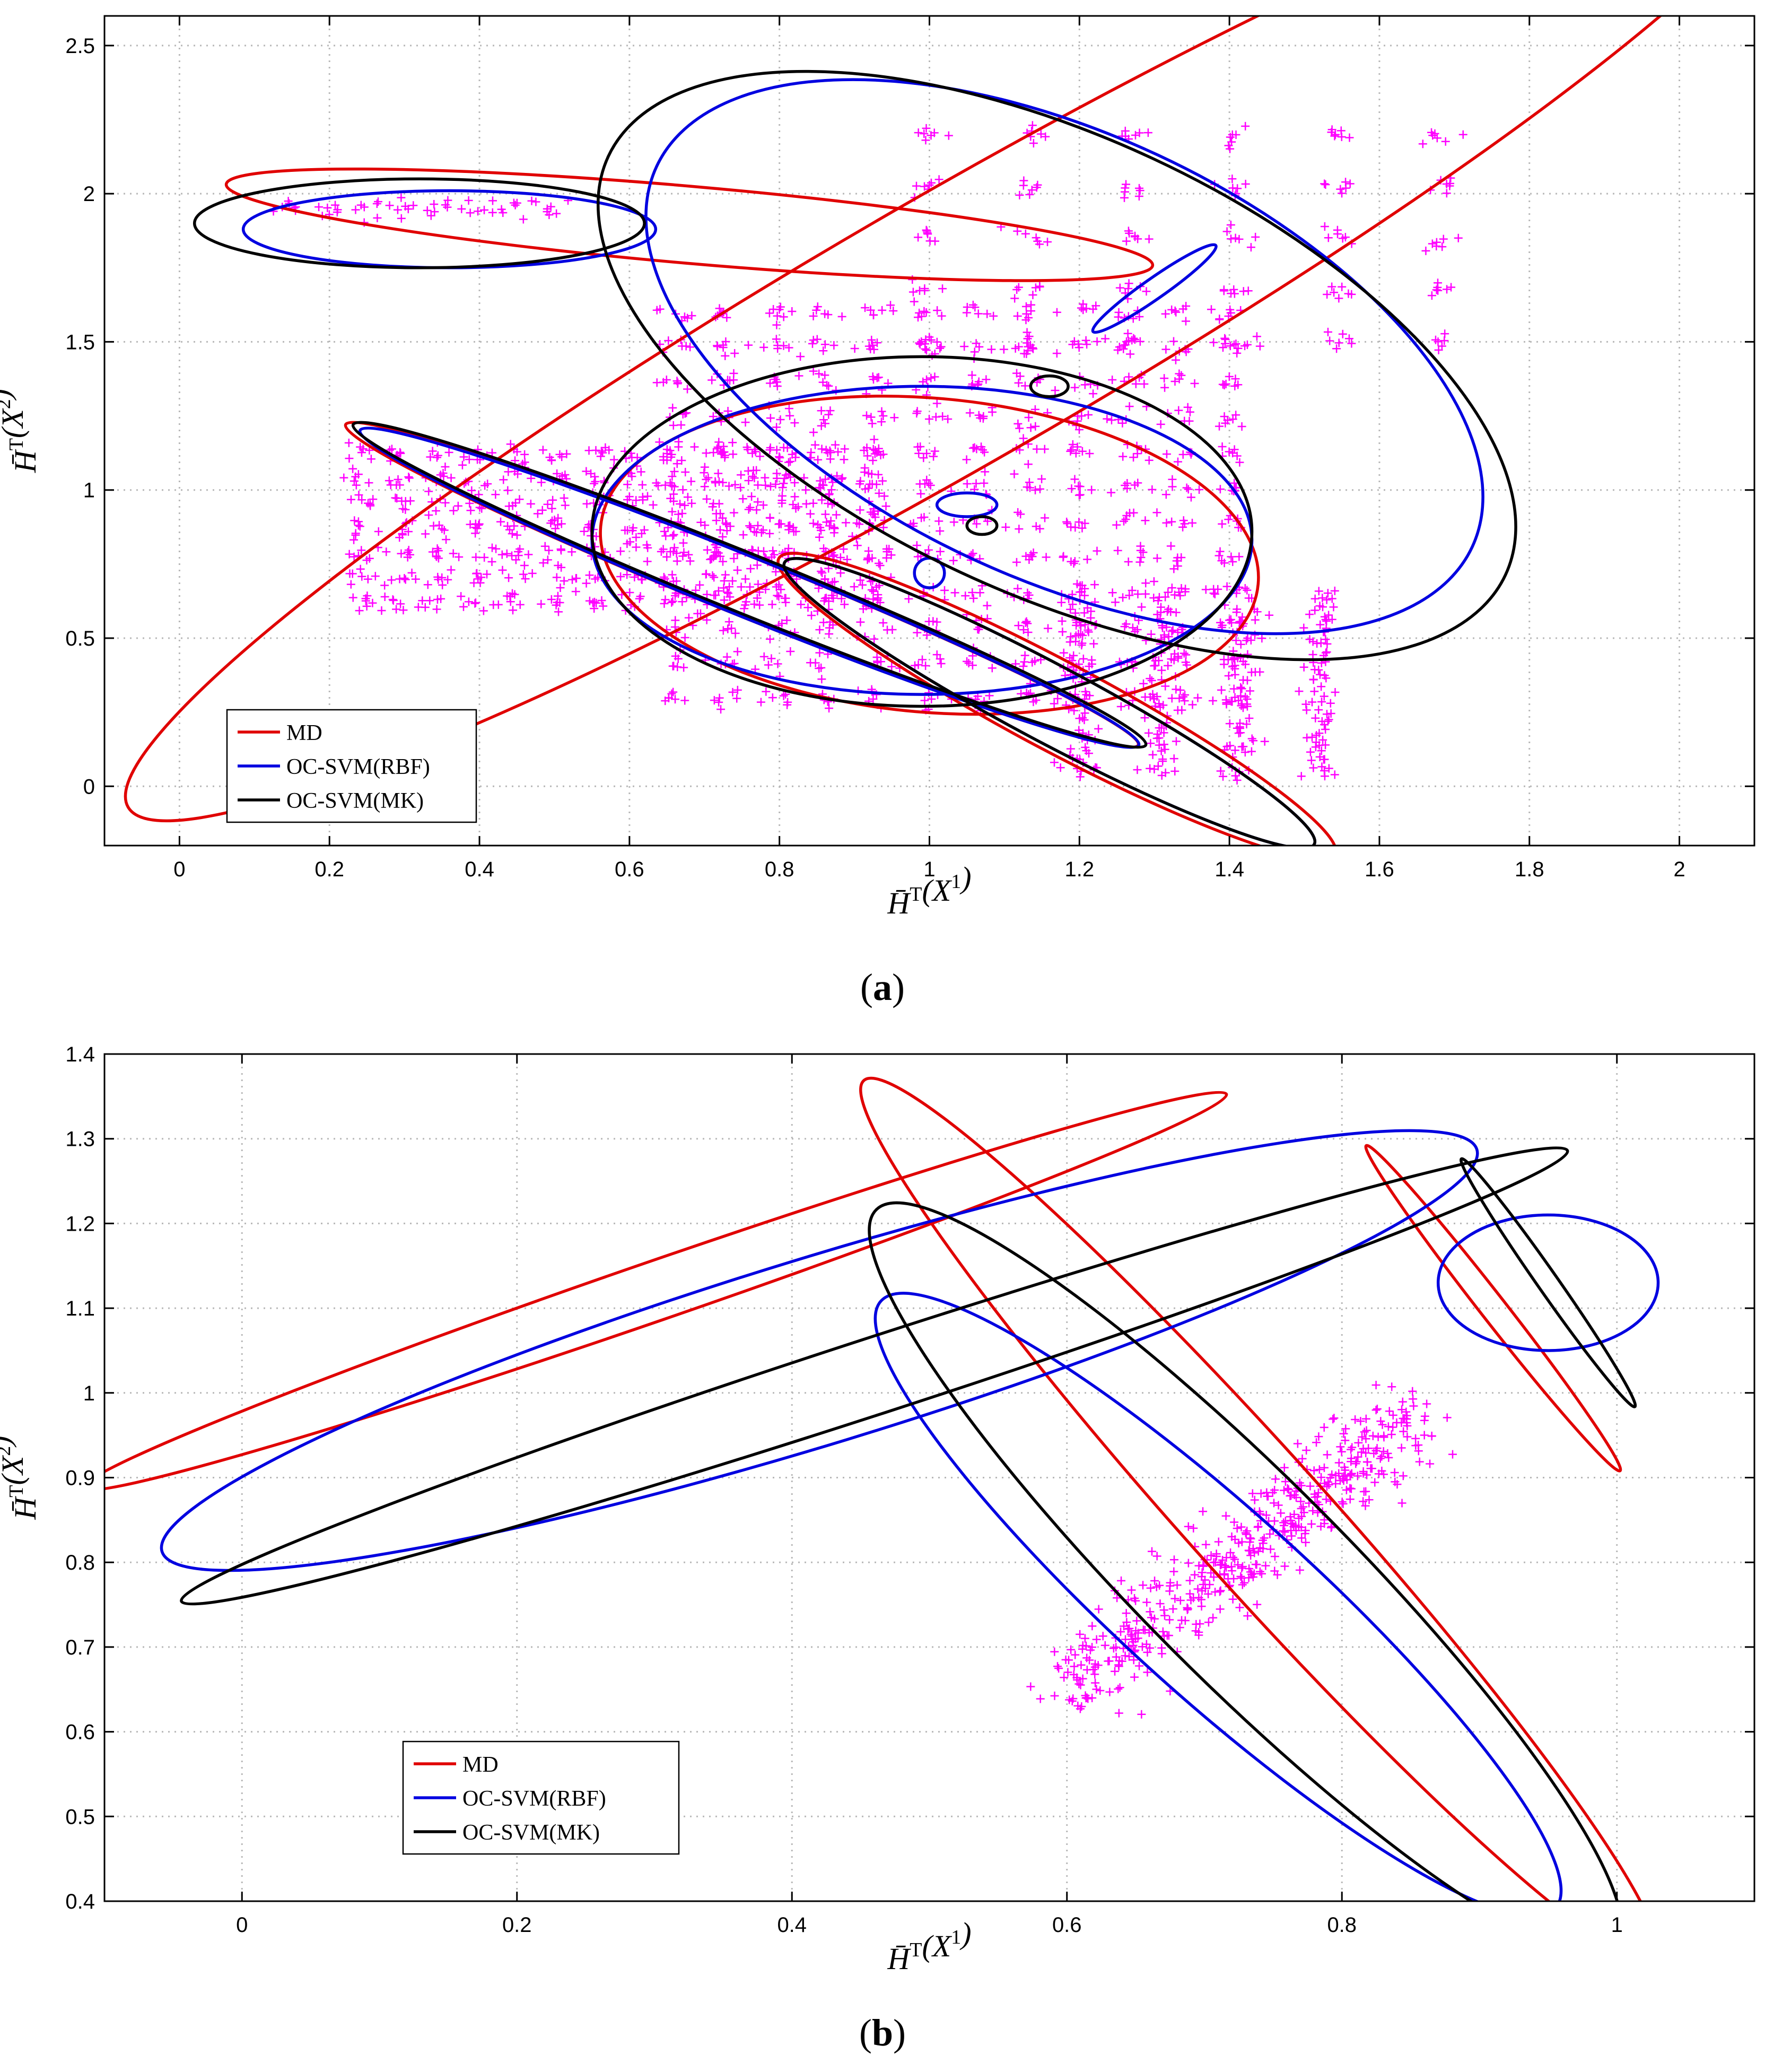  I want to click on y-tick-label: 0.7, so click(80, 1647).